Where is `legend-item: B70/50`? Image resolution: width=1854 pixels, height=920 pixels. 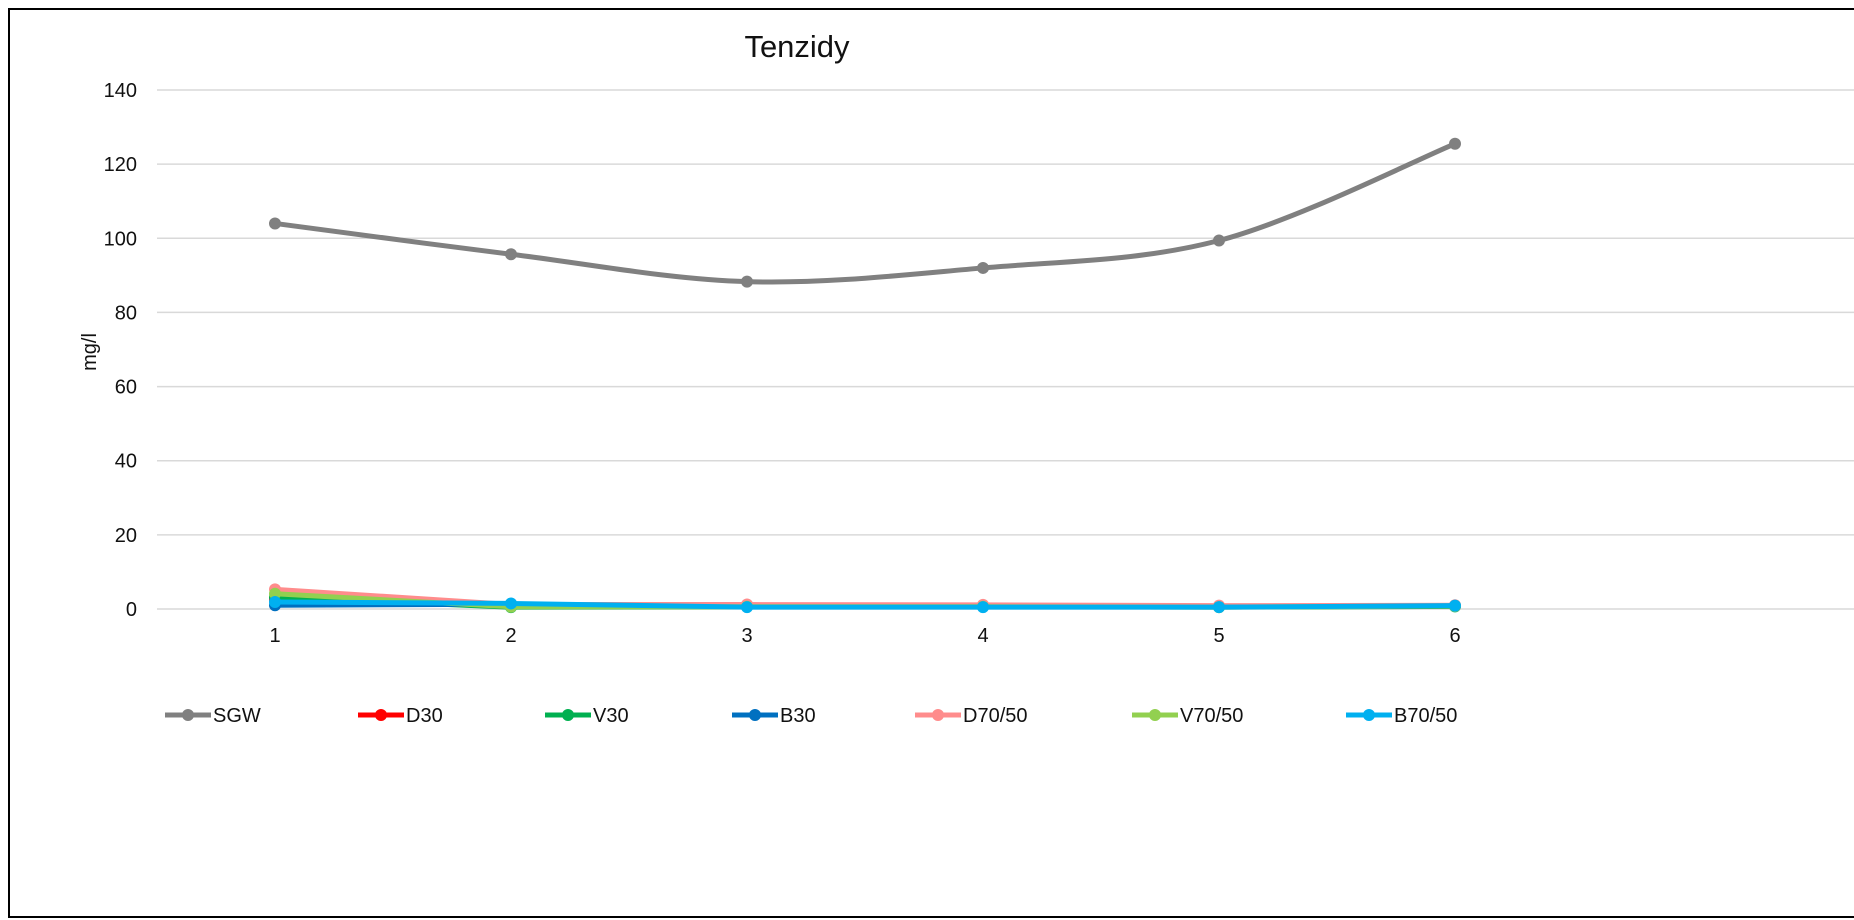 legend-item: B70/50 is located at coordinates (1401, 716).